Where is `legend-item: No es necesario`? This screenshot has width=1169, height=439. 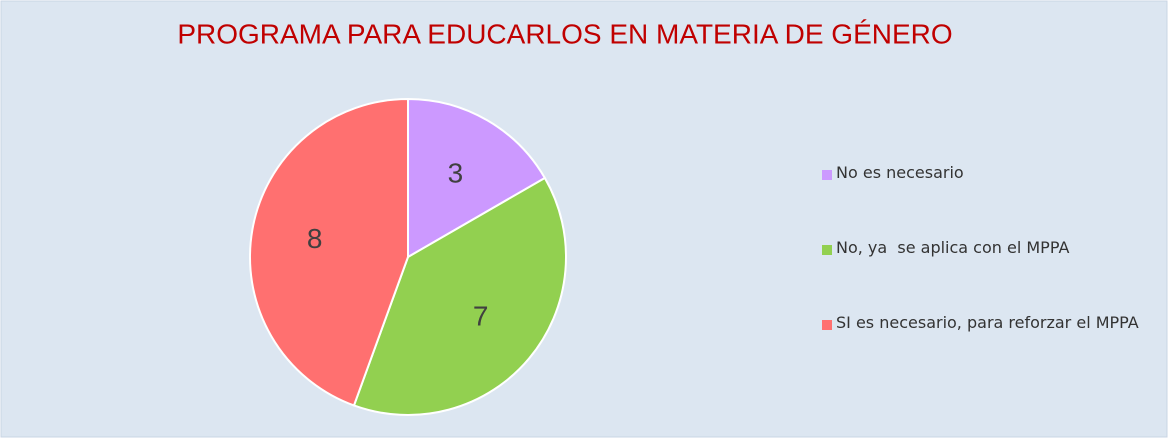 legend-item: No es necesario is located at coordinates (987, 174).